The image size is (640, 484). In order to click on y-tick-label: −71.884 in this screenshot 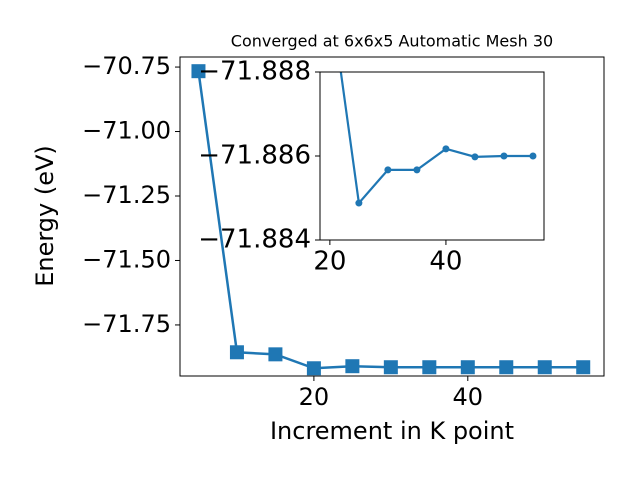, I will do `click(254, 240)`.